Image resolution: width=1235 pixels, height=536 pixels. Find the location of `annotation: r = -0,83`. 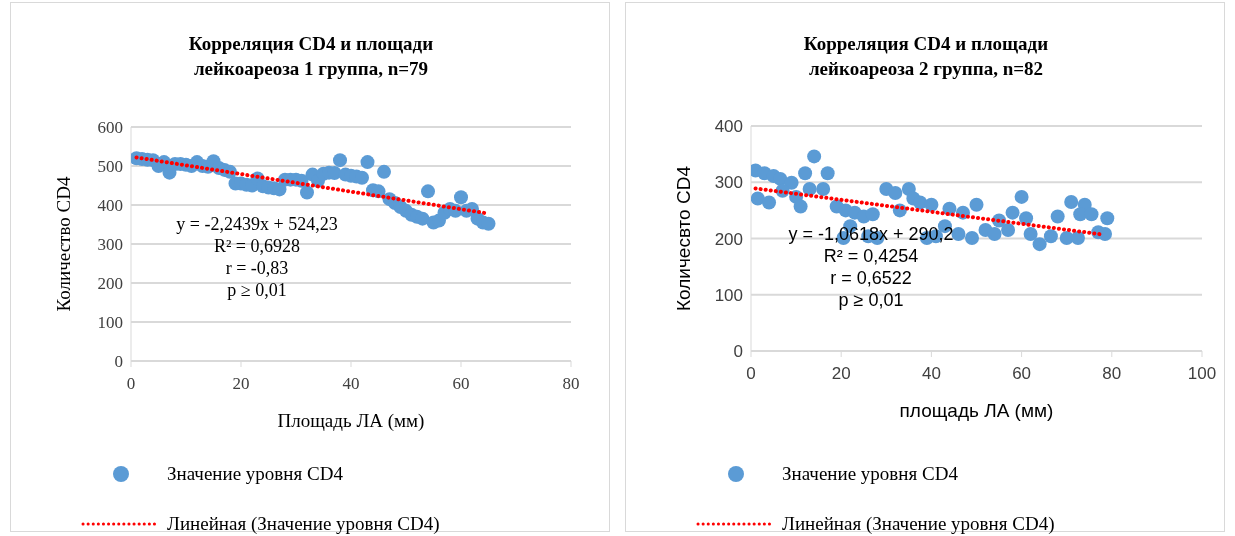

annotation: r = -0,83 is located at coordinates (257, 268).